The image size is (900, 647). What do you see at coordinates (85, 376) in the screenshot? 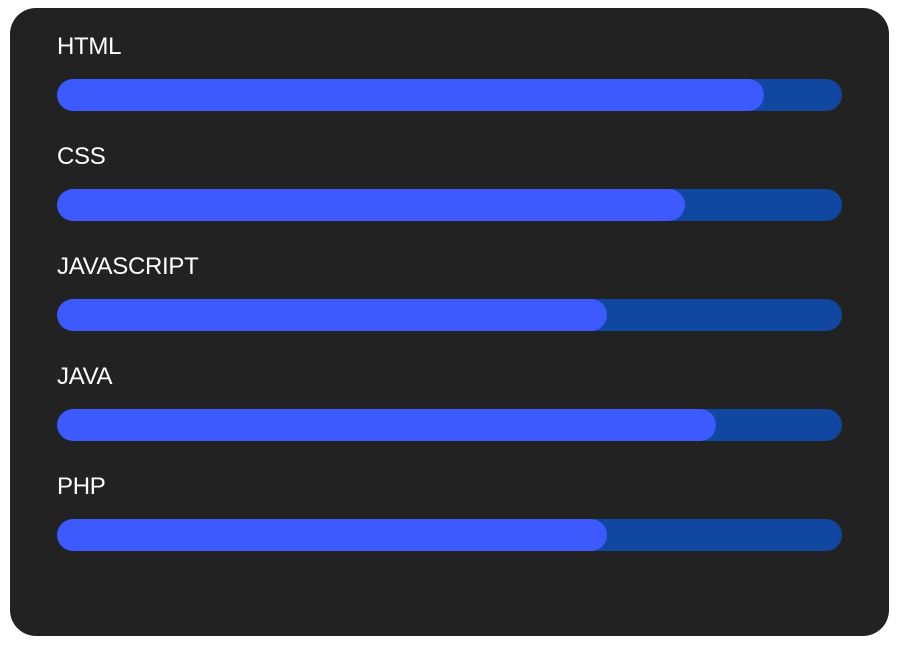
I see `skill-label: JAVA` at bounding box center [85, 376].